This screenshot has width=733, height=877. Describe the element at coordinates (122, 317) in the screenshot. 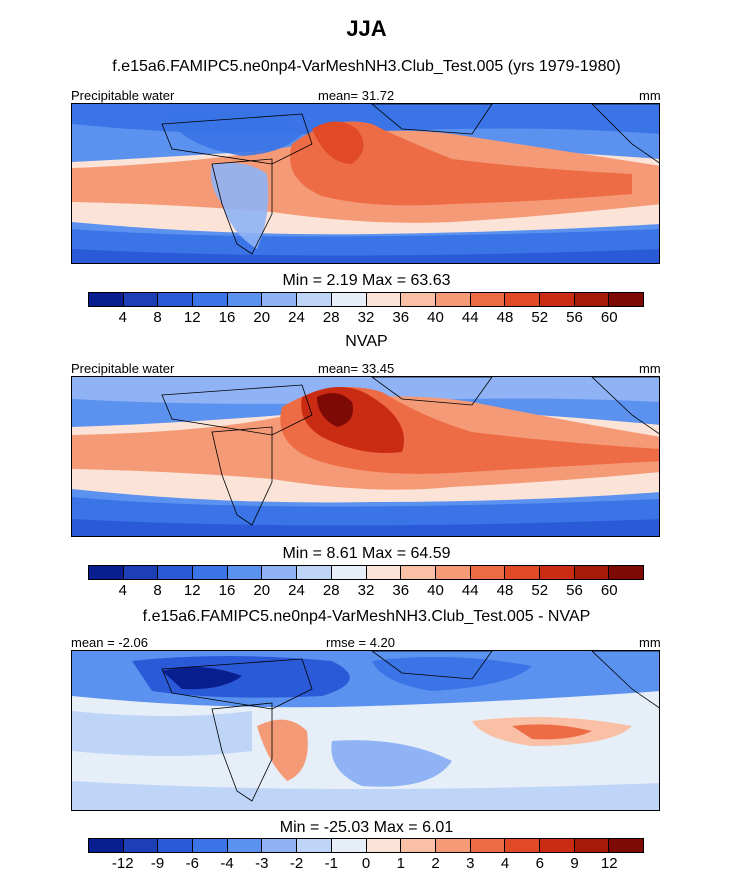

I see `tick-label: 4` at that location.